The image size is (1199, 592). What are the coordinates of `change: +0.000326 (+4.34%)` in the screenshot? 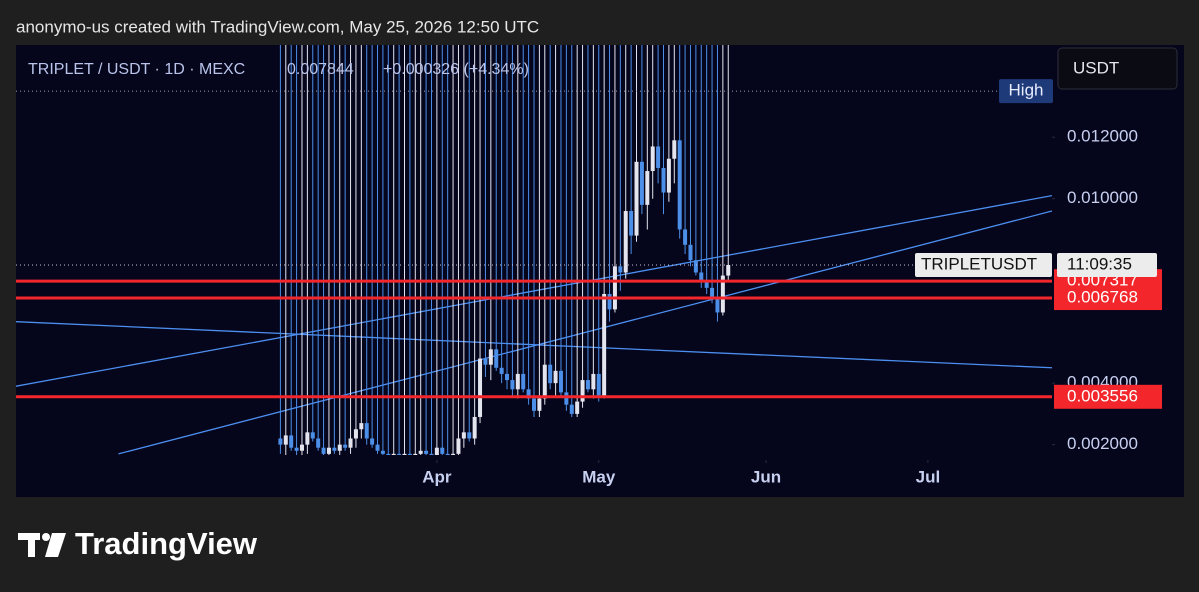 It's located at (456, 69).